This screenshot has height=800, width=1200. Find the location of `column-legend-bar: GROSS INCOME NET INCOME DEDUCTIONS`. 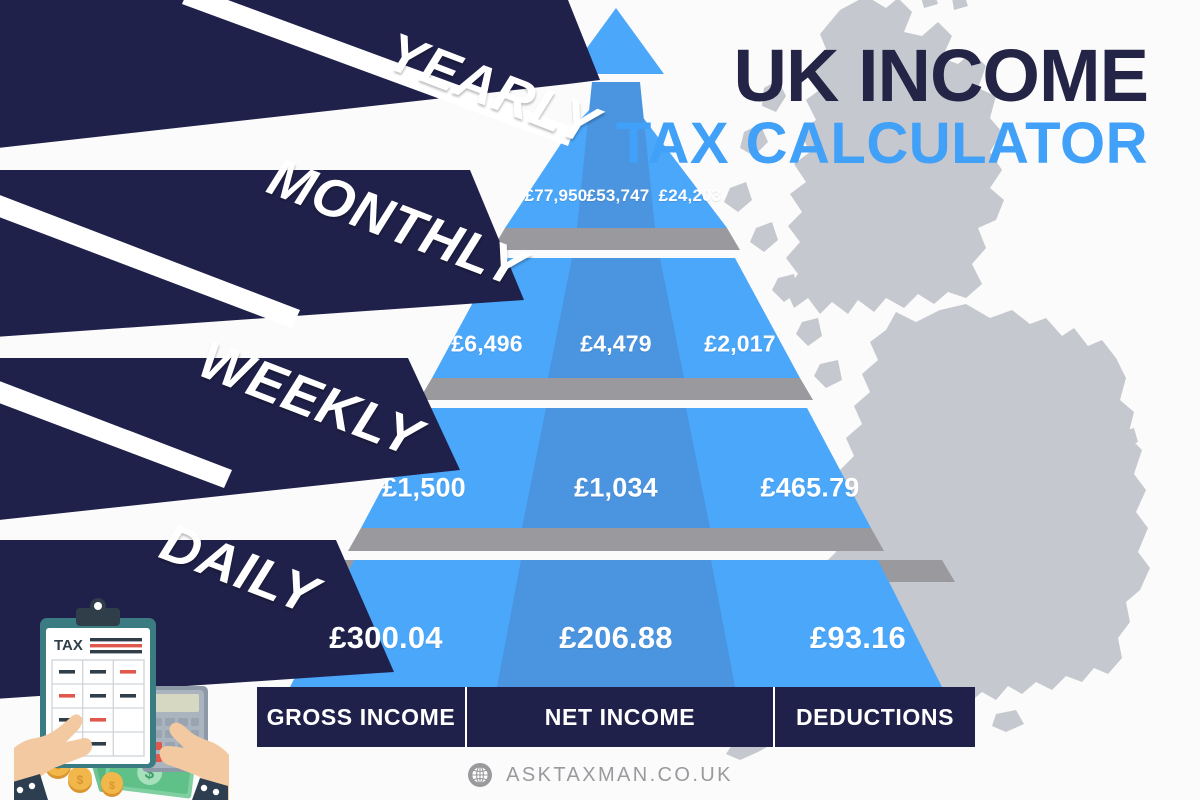

column-legend-bar: GROSS INCOME NET INCOME DEDUCTIONS is located at coordinates (616, 717).